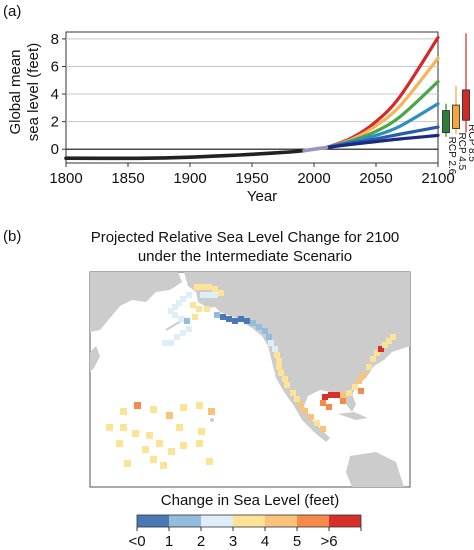  I want to click on y-axis-ticks: 0 2 4 6 8, so click(58, 94).